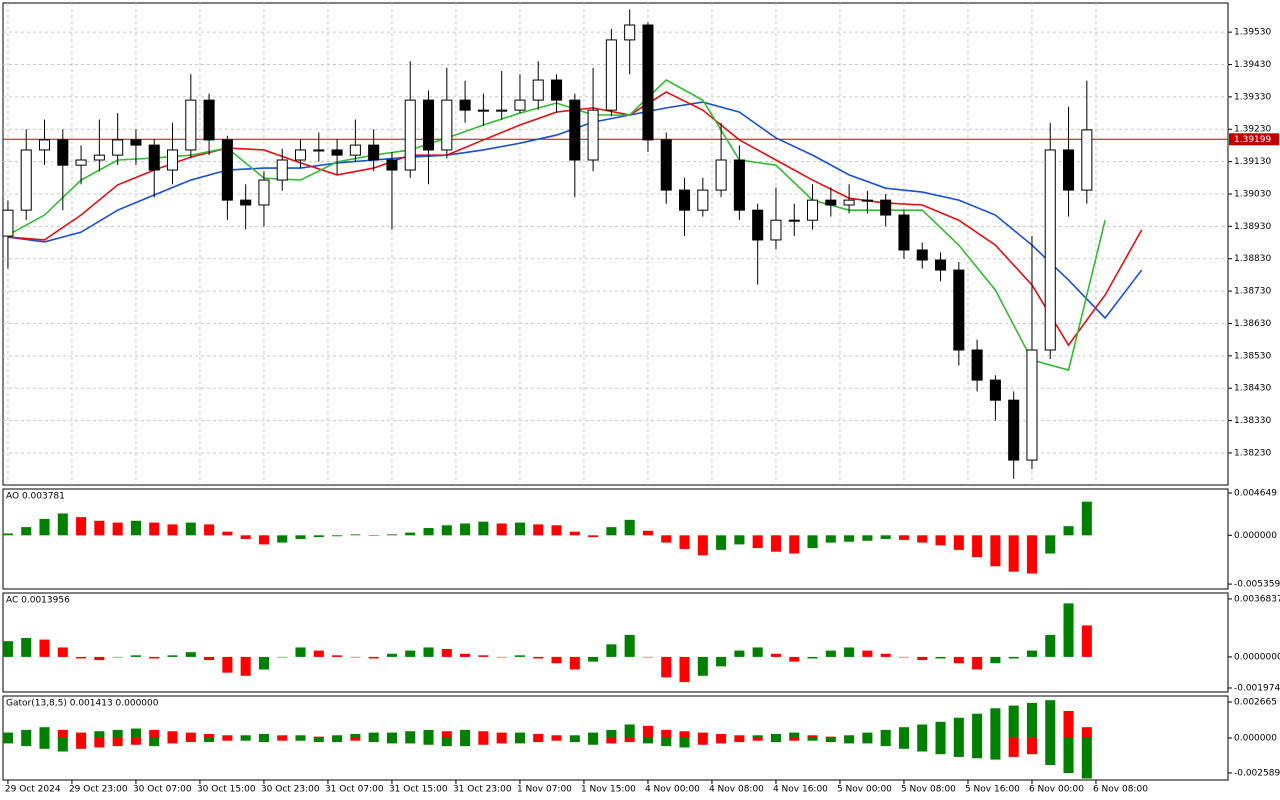 This screenshot has width=1280, height=800. Describe the element at coordinates (38, 601) in the screenshot. I see `pane-label: AC 0.0013956` at that location.